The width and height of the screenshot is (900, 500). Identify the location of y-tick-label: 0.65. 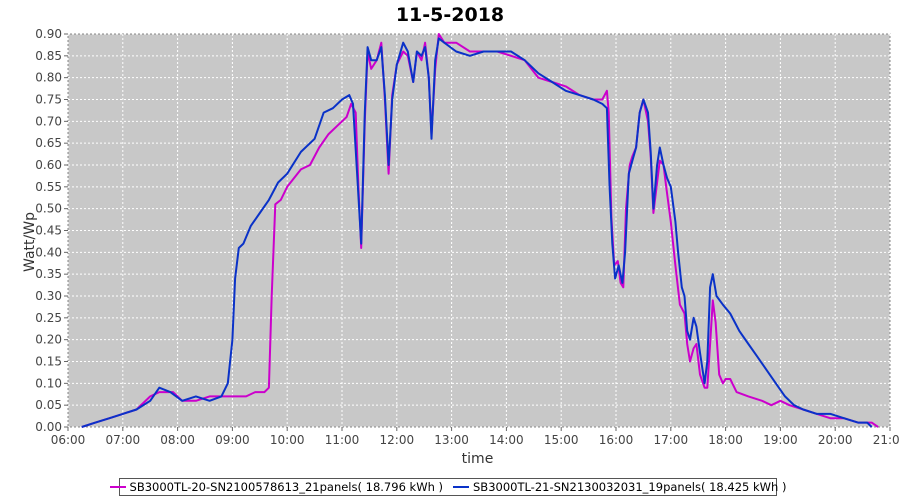
(48, 143).